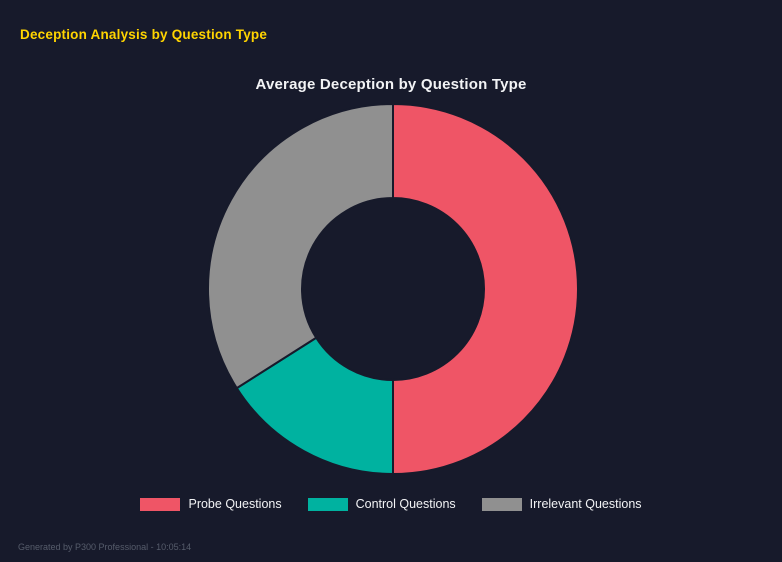 The image size is (782, 562). I want to click on legend-label-control-questions: Control Questions, so click(405, 504).